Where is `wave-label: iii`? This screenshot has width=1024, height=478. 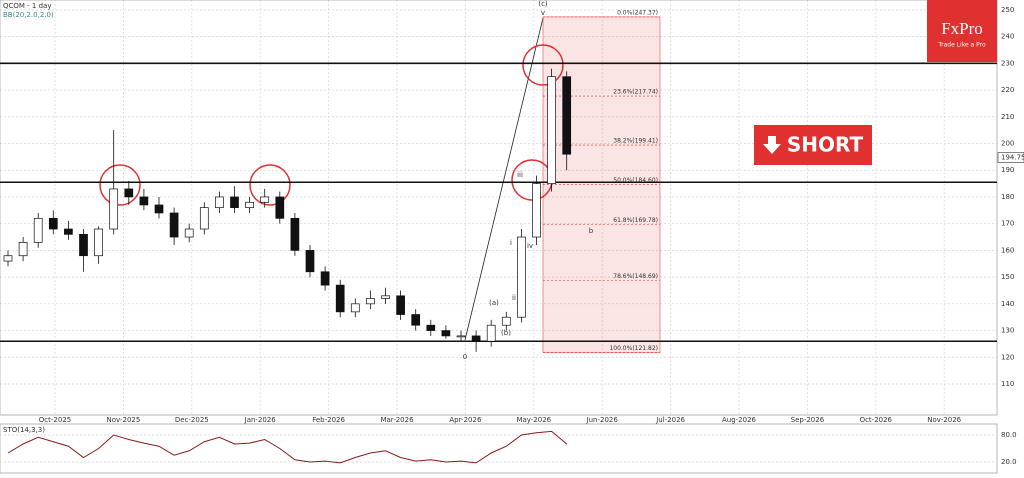
wave-label: iii is located at coordinates (520, 175).